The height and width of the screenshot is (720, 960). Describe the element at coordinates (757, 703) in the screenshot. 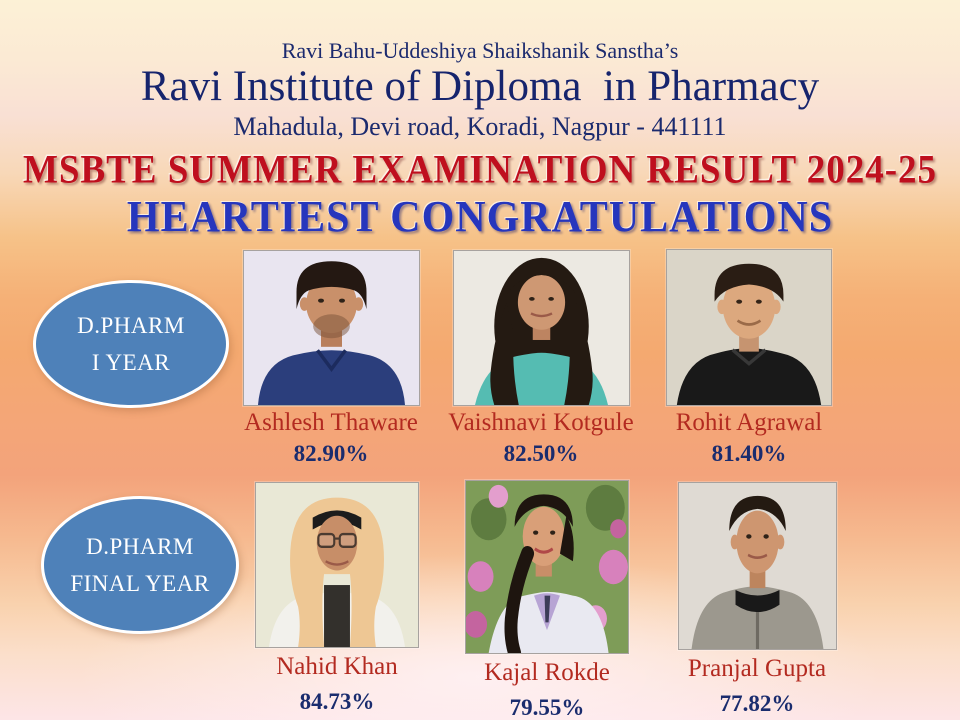

I see `student-percentage: 77.82%` at that location.